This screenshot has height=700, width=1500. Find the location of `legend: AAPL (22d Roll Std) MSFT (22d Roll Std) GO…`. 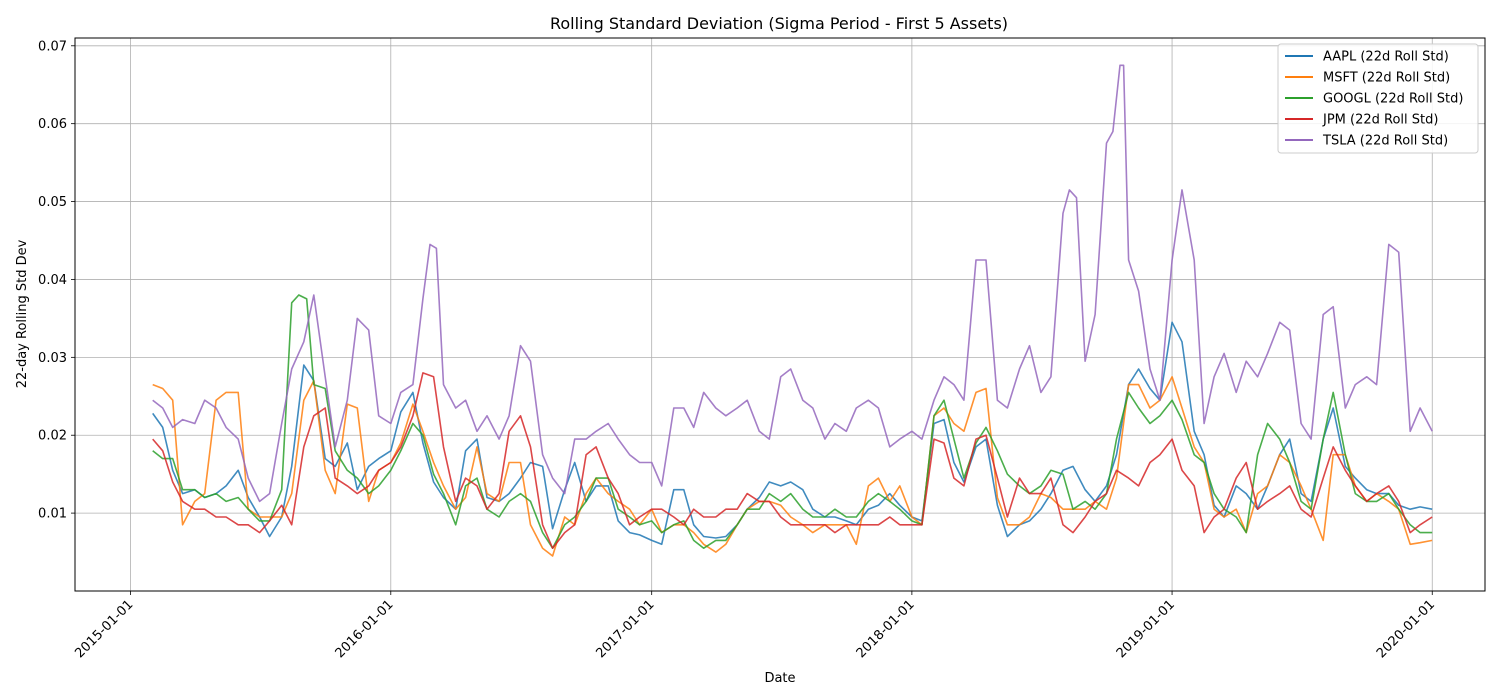

legend: AAPL (22d Roll Std) MSFT (22d Roll Std) GO… is located at coordinates (1378, 98).